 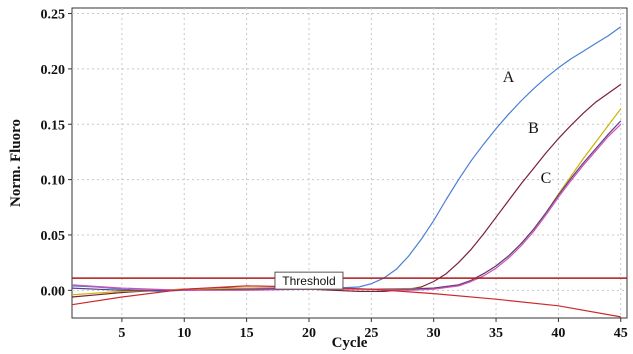 I want to click on x-tick-label: 45, so click(x=621, y=333).